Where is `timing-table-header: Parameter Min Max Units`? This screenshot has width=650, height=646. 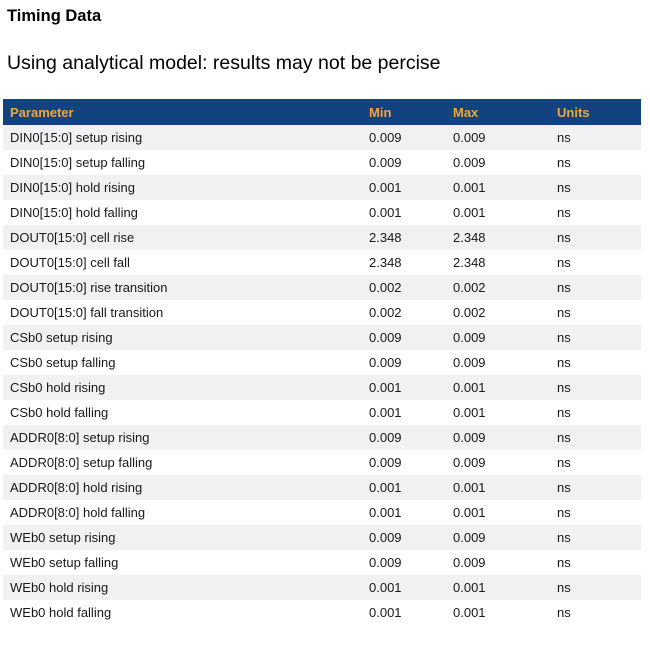 timing-table-header: Parameter Min Max Units is located at coordinates (322, 112).